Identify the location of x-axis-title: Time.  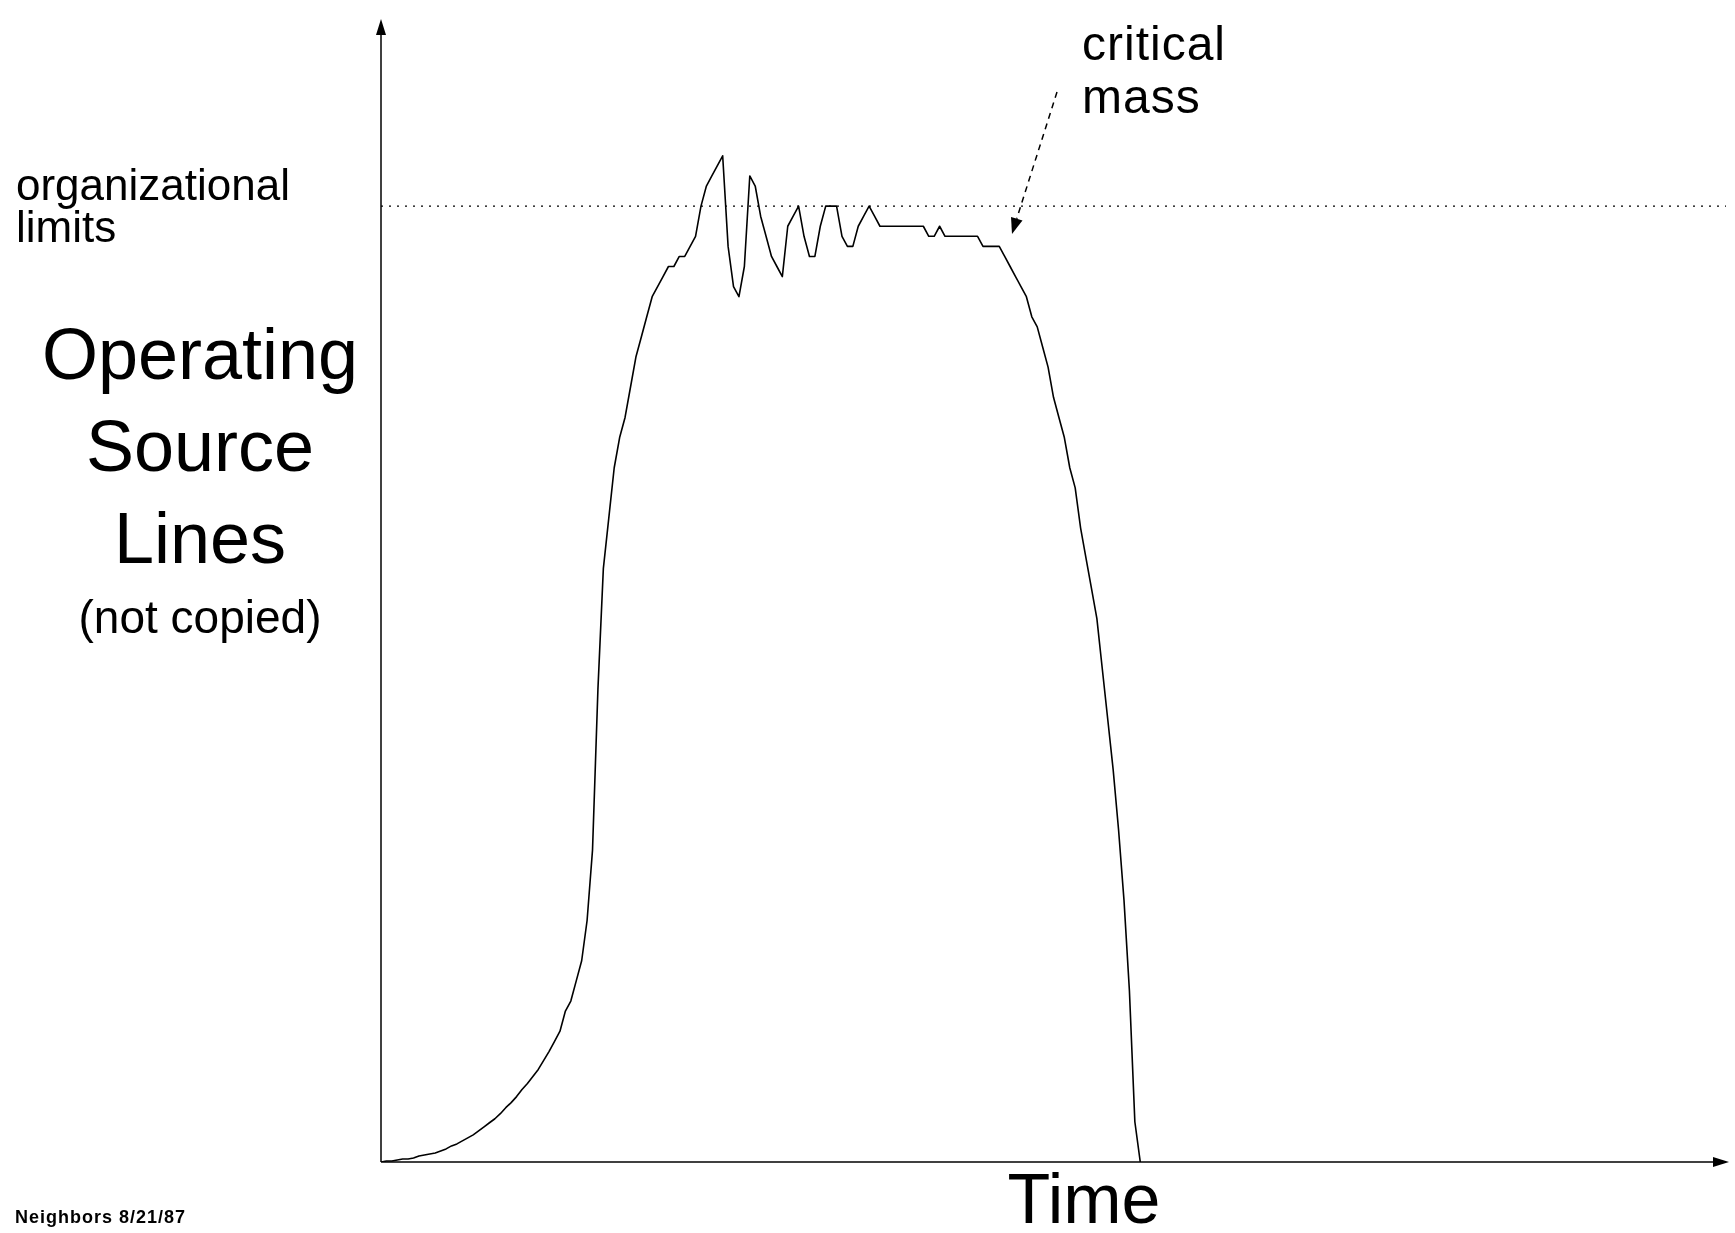
(1084, 1196).